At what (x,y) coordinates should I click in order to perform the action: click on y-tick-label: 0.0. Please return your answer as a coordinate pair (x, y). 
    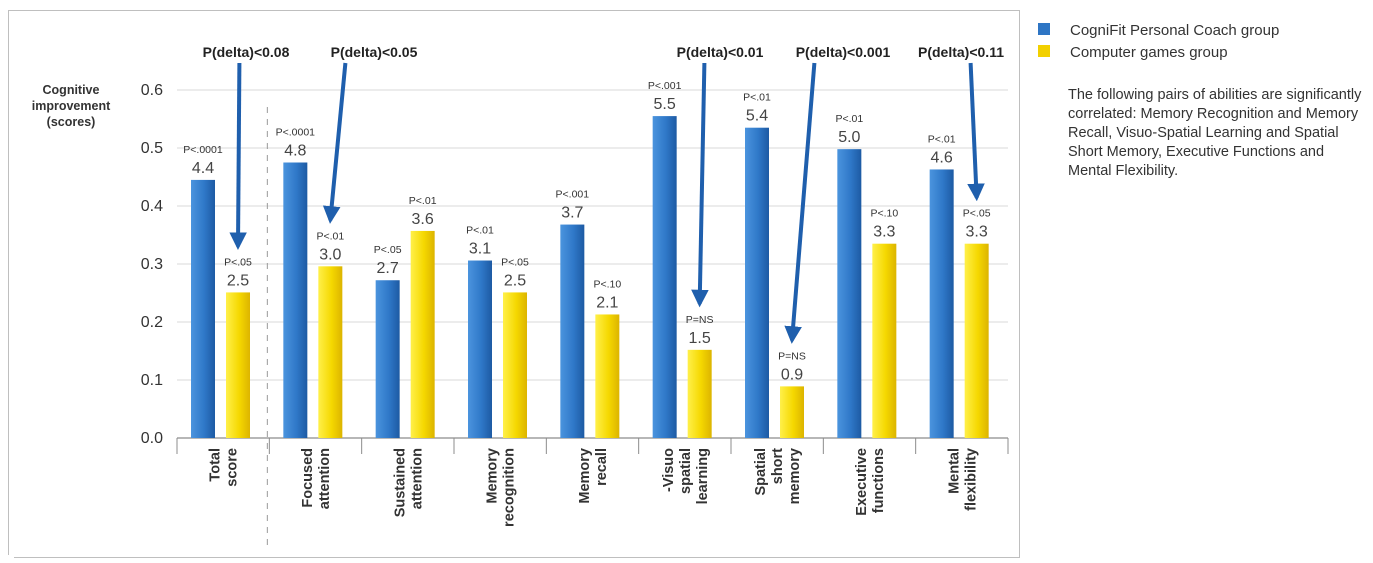
    Looking at the image, I should click on (152, 438).